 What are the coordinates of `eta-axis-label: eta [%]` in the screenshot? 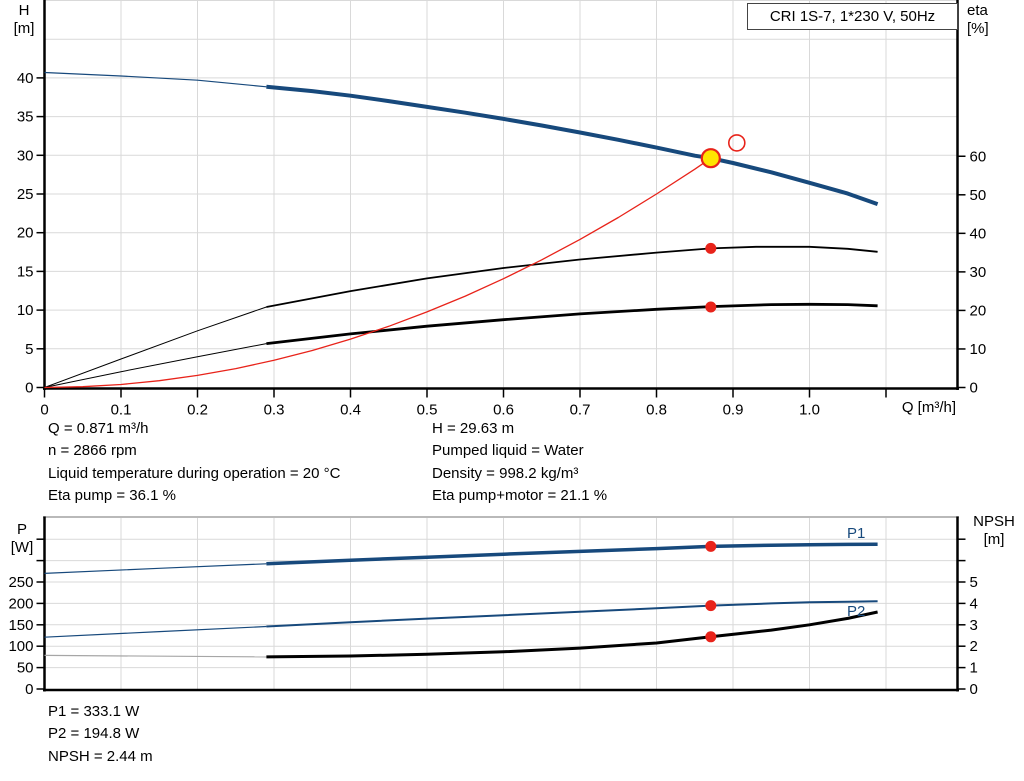 It's located at (978, 20).